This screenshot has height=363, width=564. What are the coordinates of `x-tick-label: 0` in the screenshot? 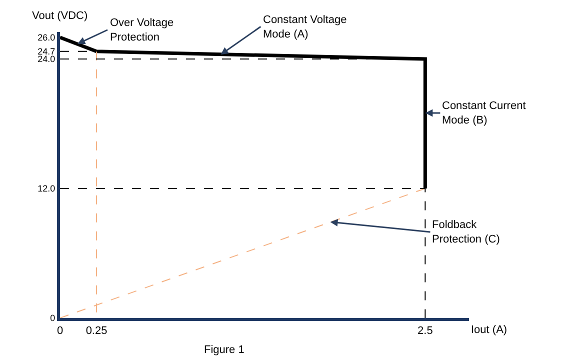 It's located at (60, 331).